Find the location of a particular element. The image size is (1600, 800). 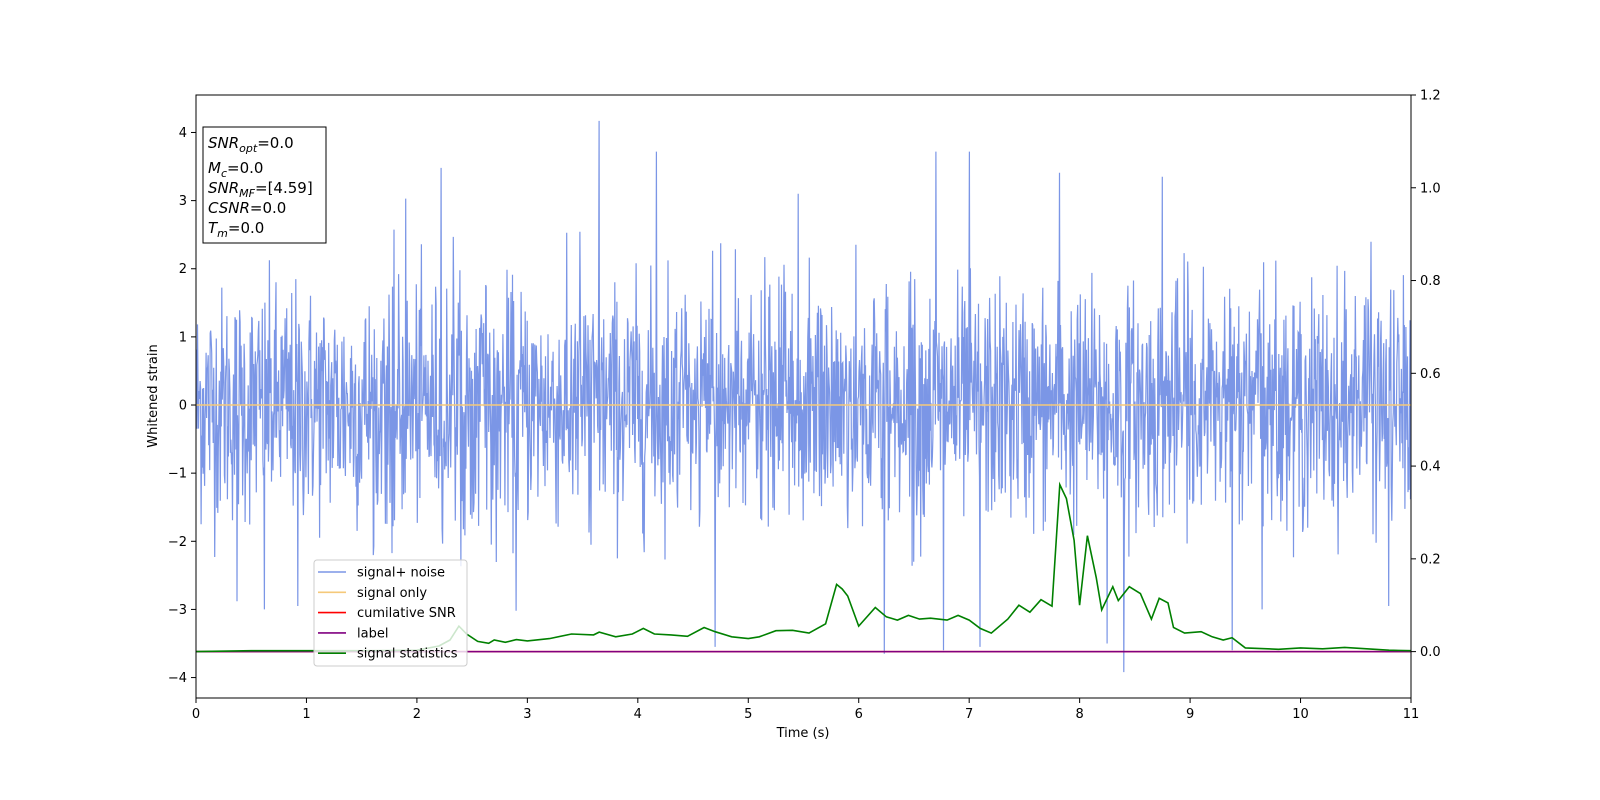

info-box-frame is located at coordinates (264, 185).